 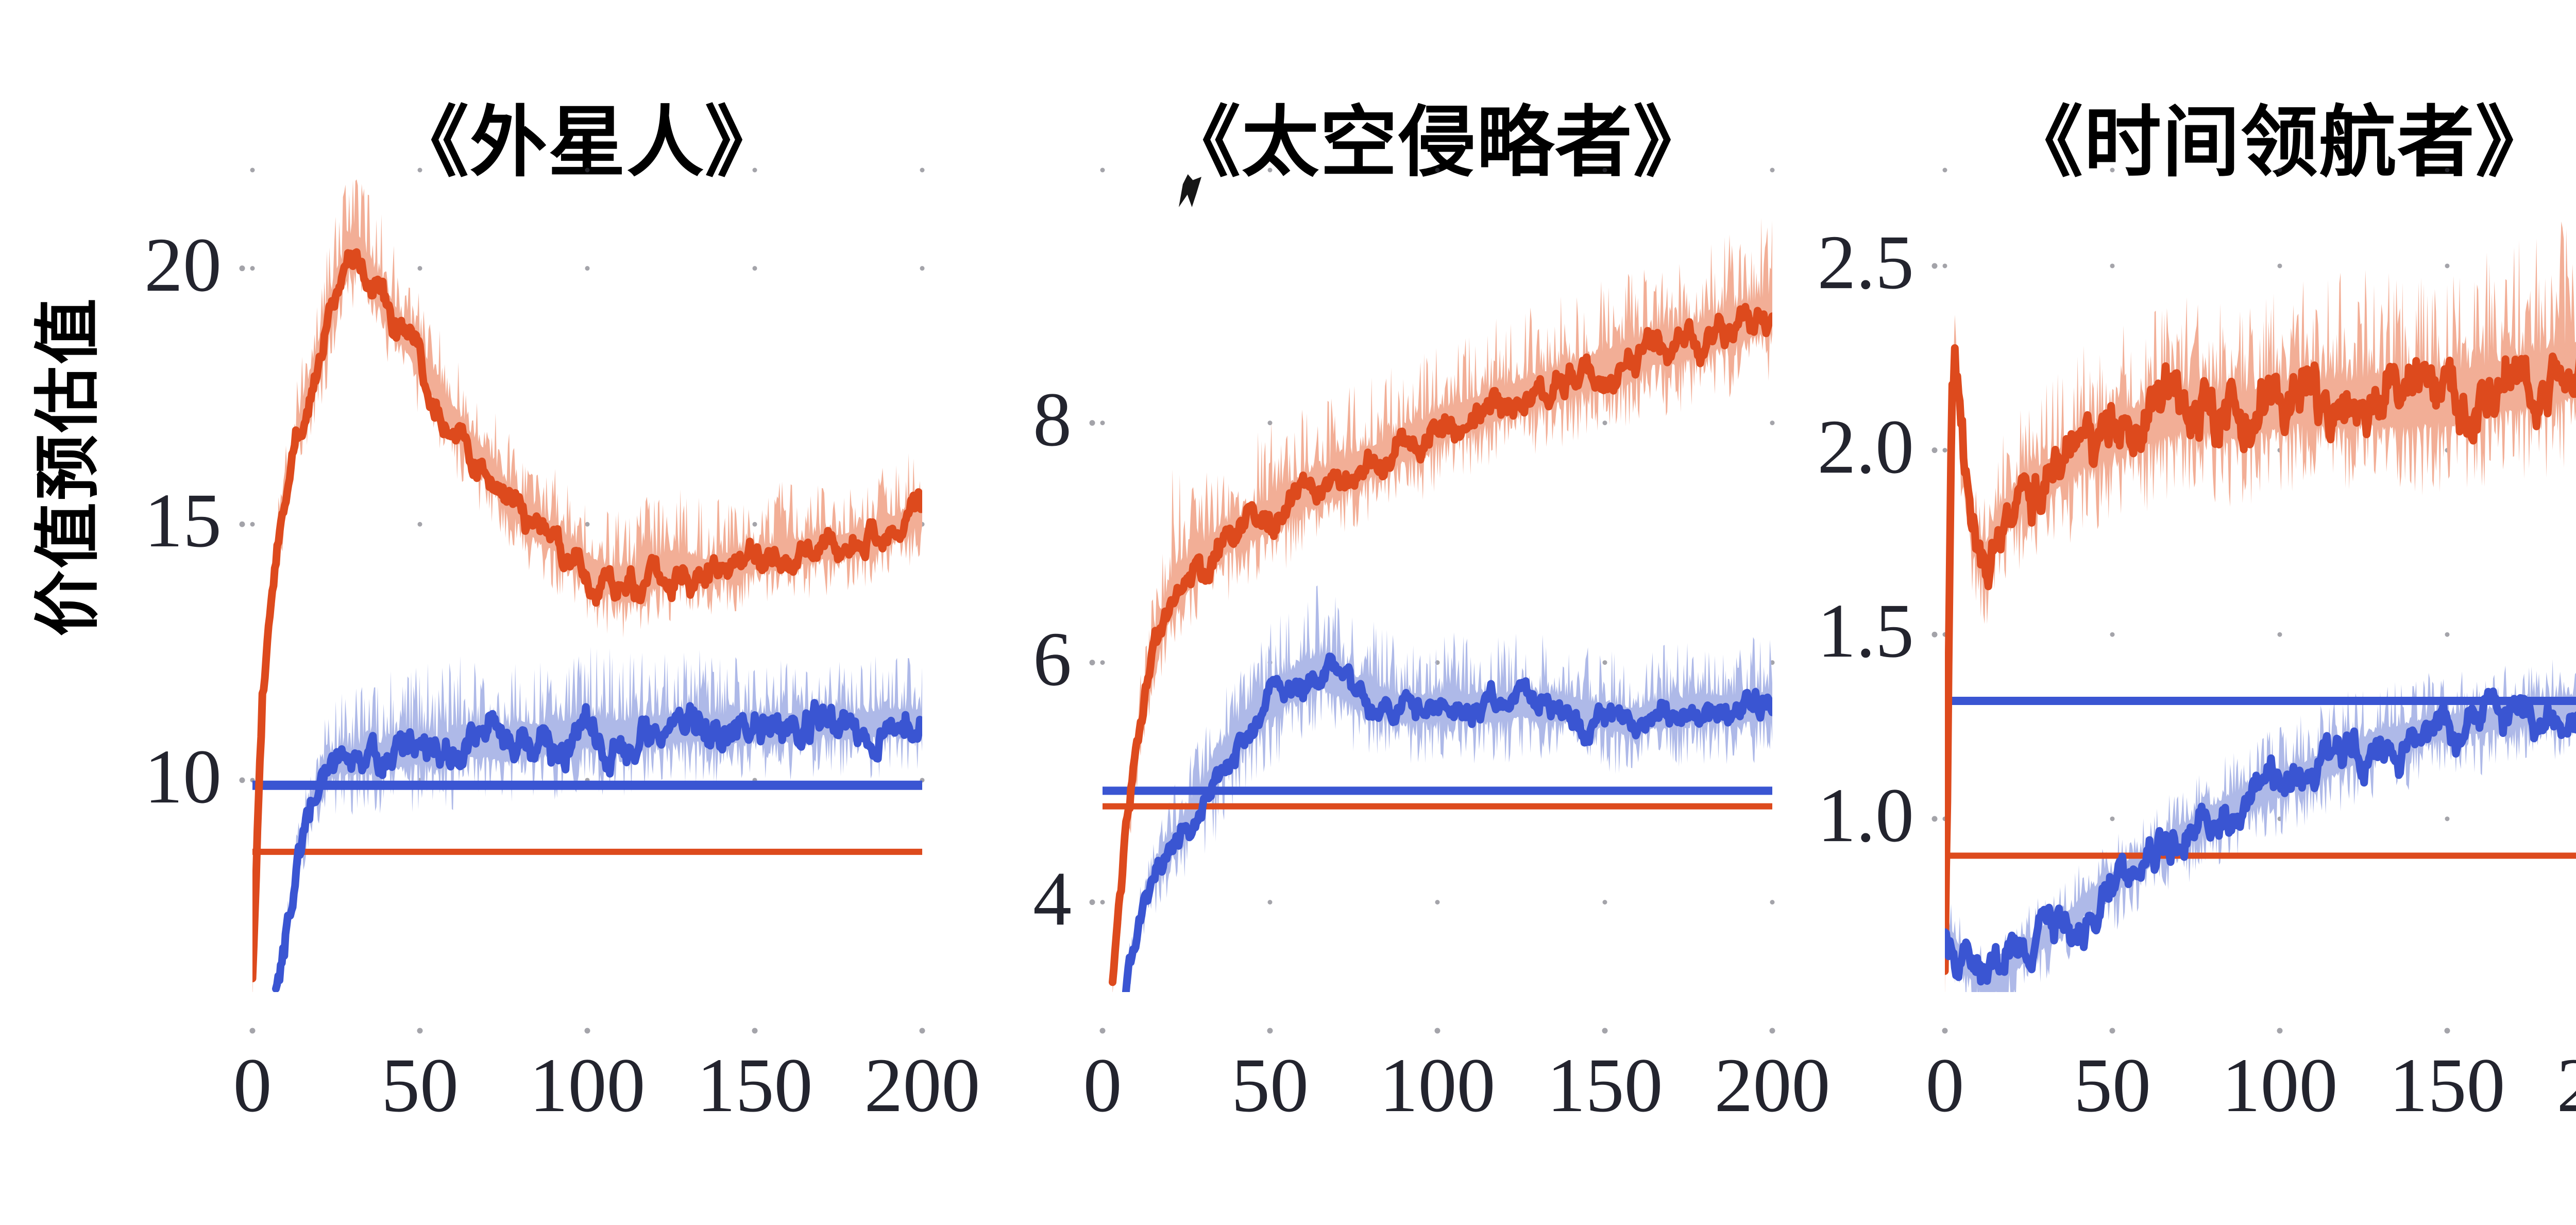 I want to click on y-tick-label: 8, so click(x=1052, y=419).